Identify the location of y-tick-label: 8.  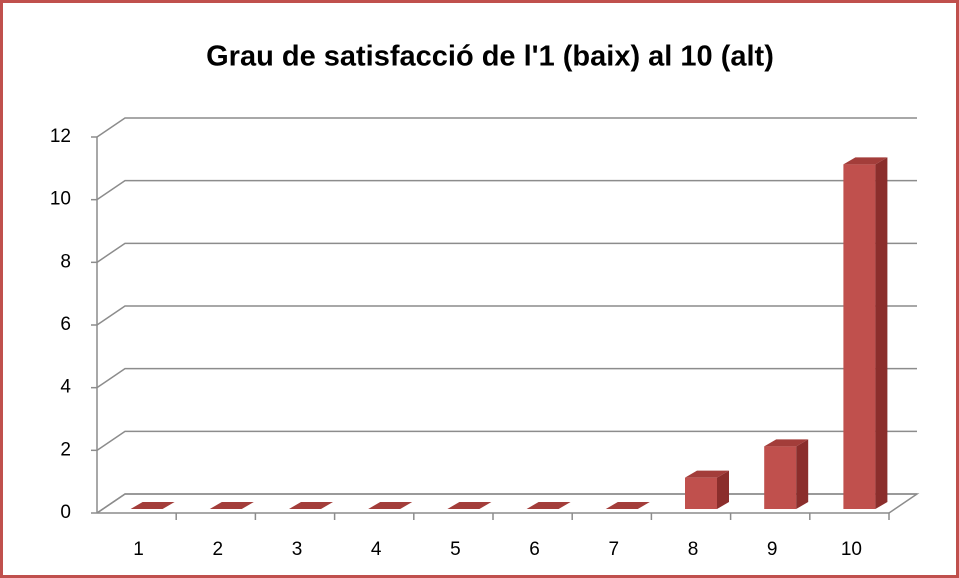
(65, 261).